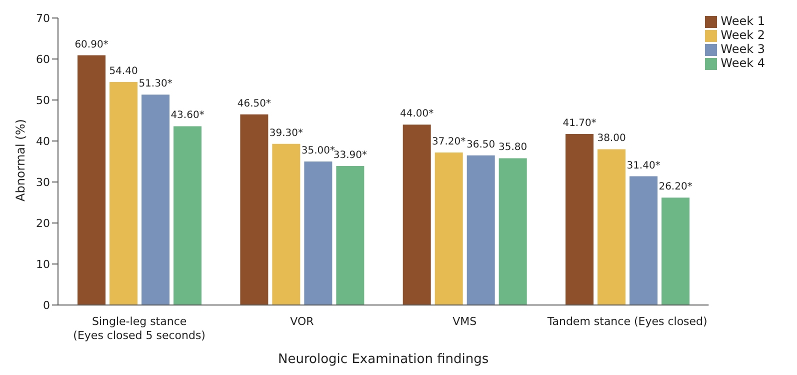 This screenshot has height=375, width=797. Describe the element at coordinates (643, 166) in the screenshot. I see `data-label: 31.40*` at that location.